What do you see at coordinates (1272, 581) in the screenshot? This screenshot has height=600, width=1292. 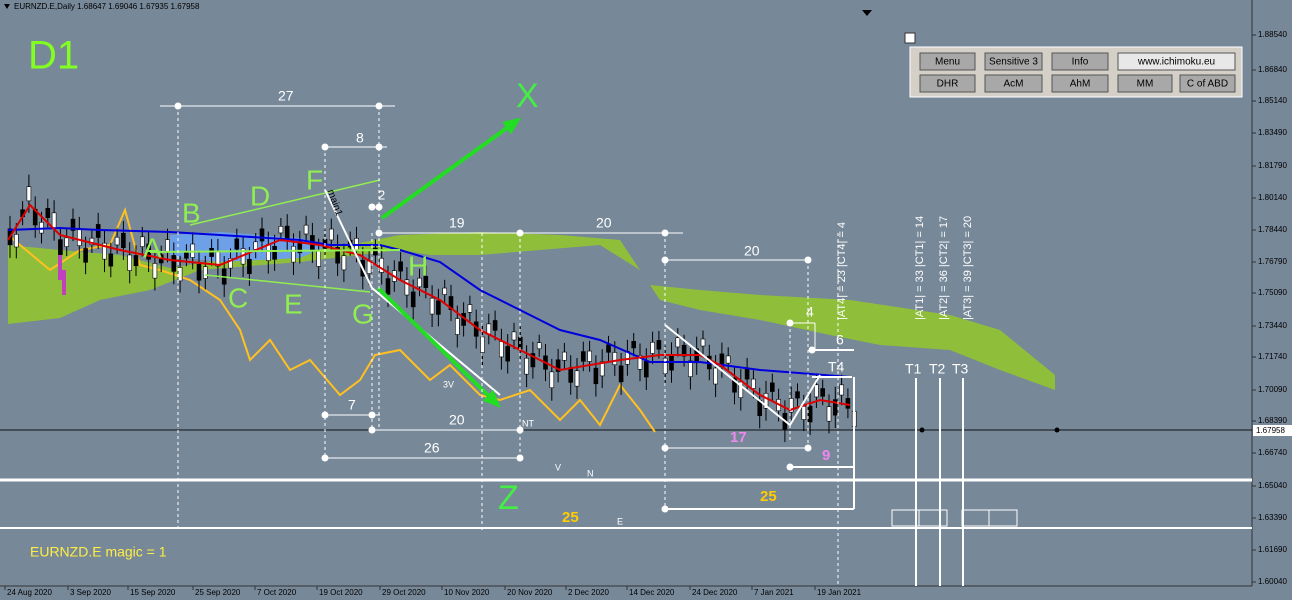 I see `price-label: 1.60040` at bounding box center [1272, 581].